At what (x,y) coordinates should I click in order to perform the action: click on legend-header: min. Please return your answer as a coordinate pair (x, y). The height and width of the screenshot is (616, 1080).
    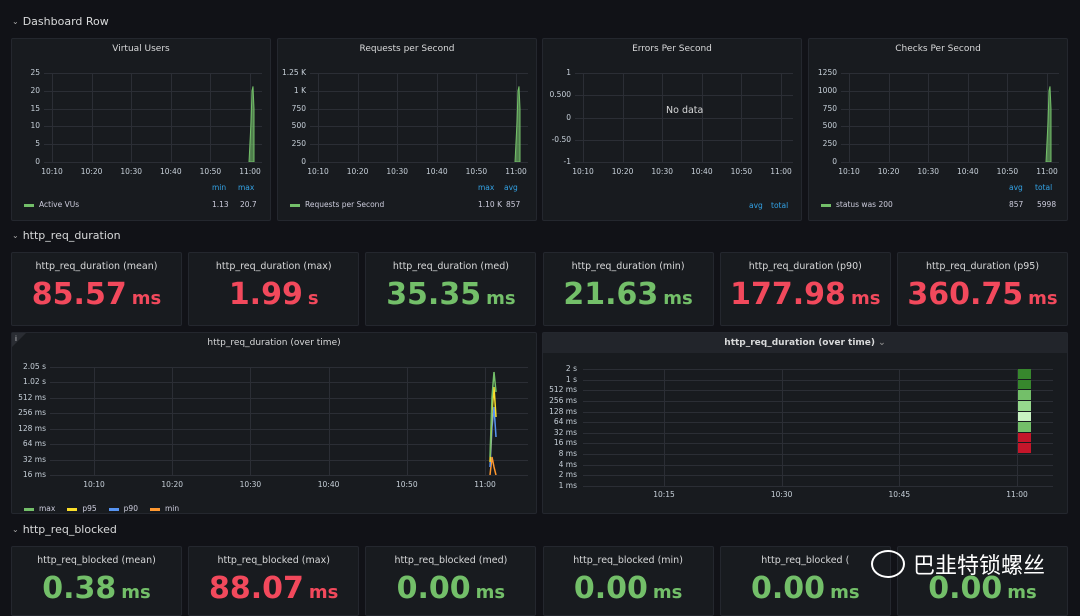
    Looking at the image, I should click on (219, 187).